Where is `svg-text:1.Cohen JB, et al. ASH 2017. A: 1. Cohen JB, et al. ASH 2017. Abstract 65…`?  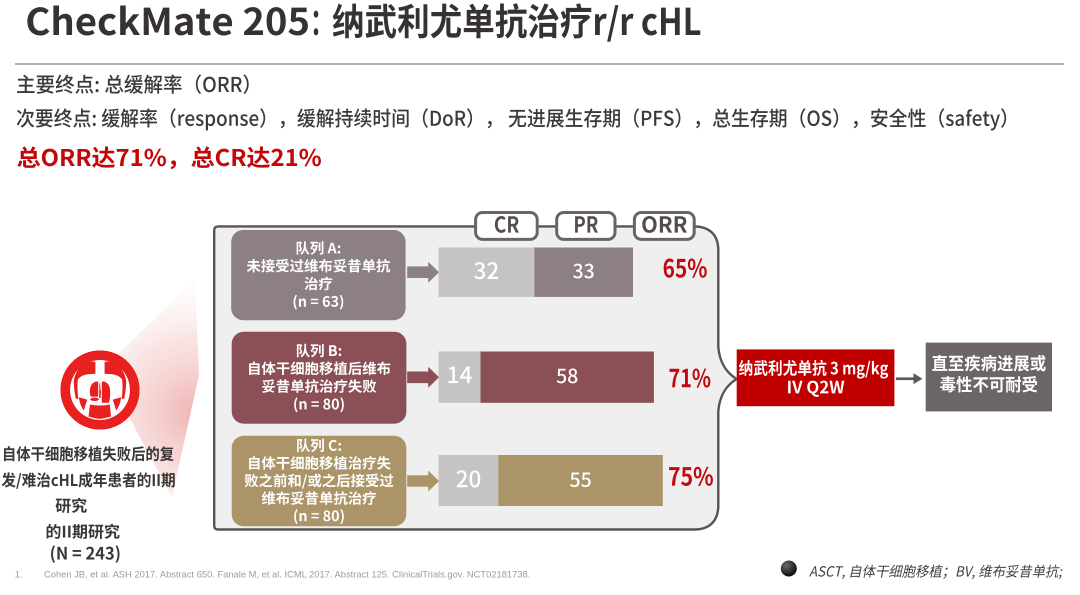 svg-text:1.Cohen JB, et al. ASH 2017. A: 1. Cohen JB, et al. ASH 2017. Abstract 65… is located at coordinates (273, 574).